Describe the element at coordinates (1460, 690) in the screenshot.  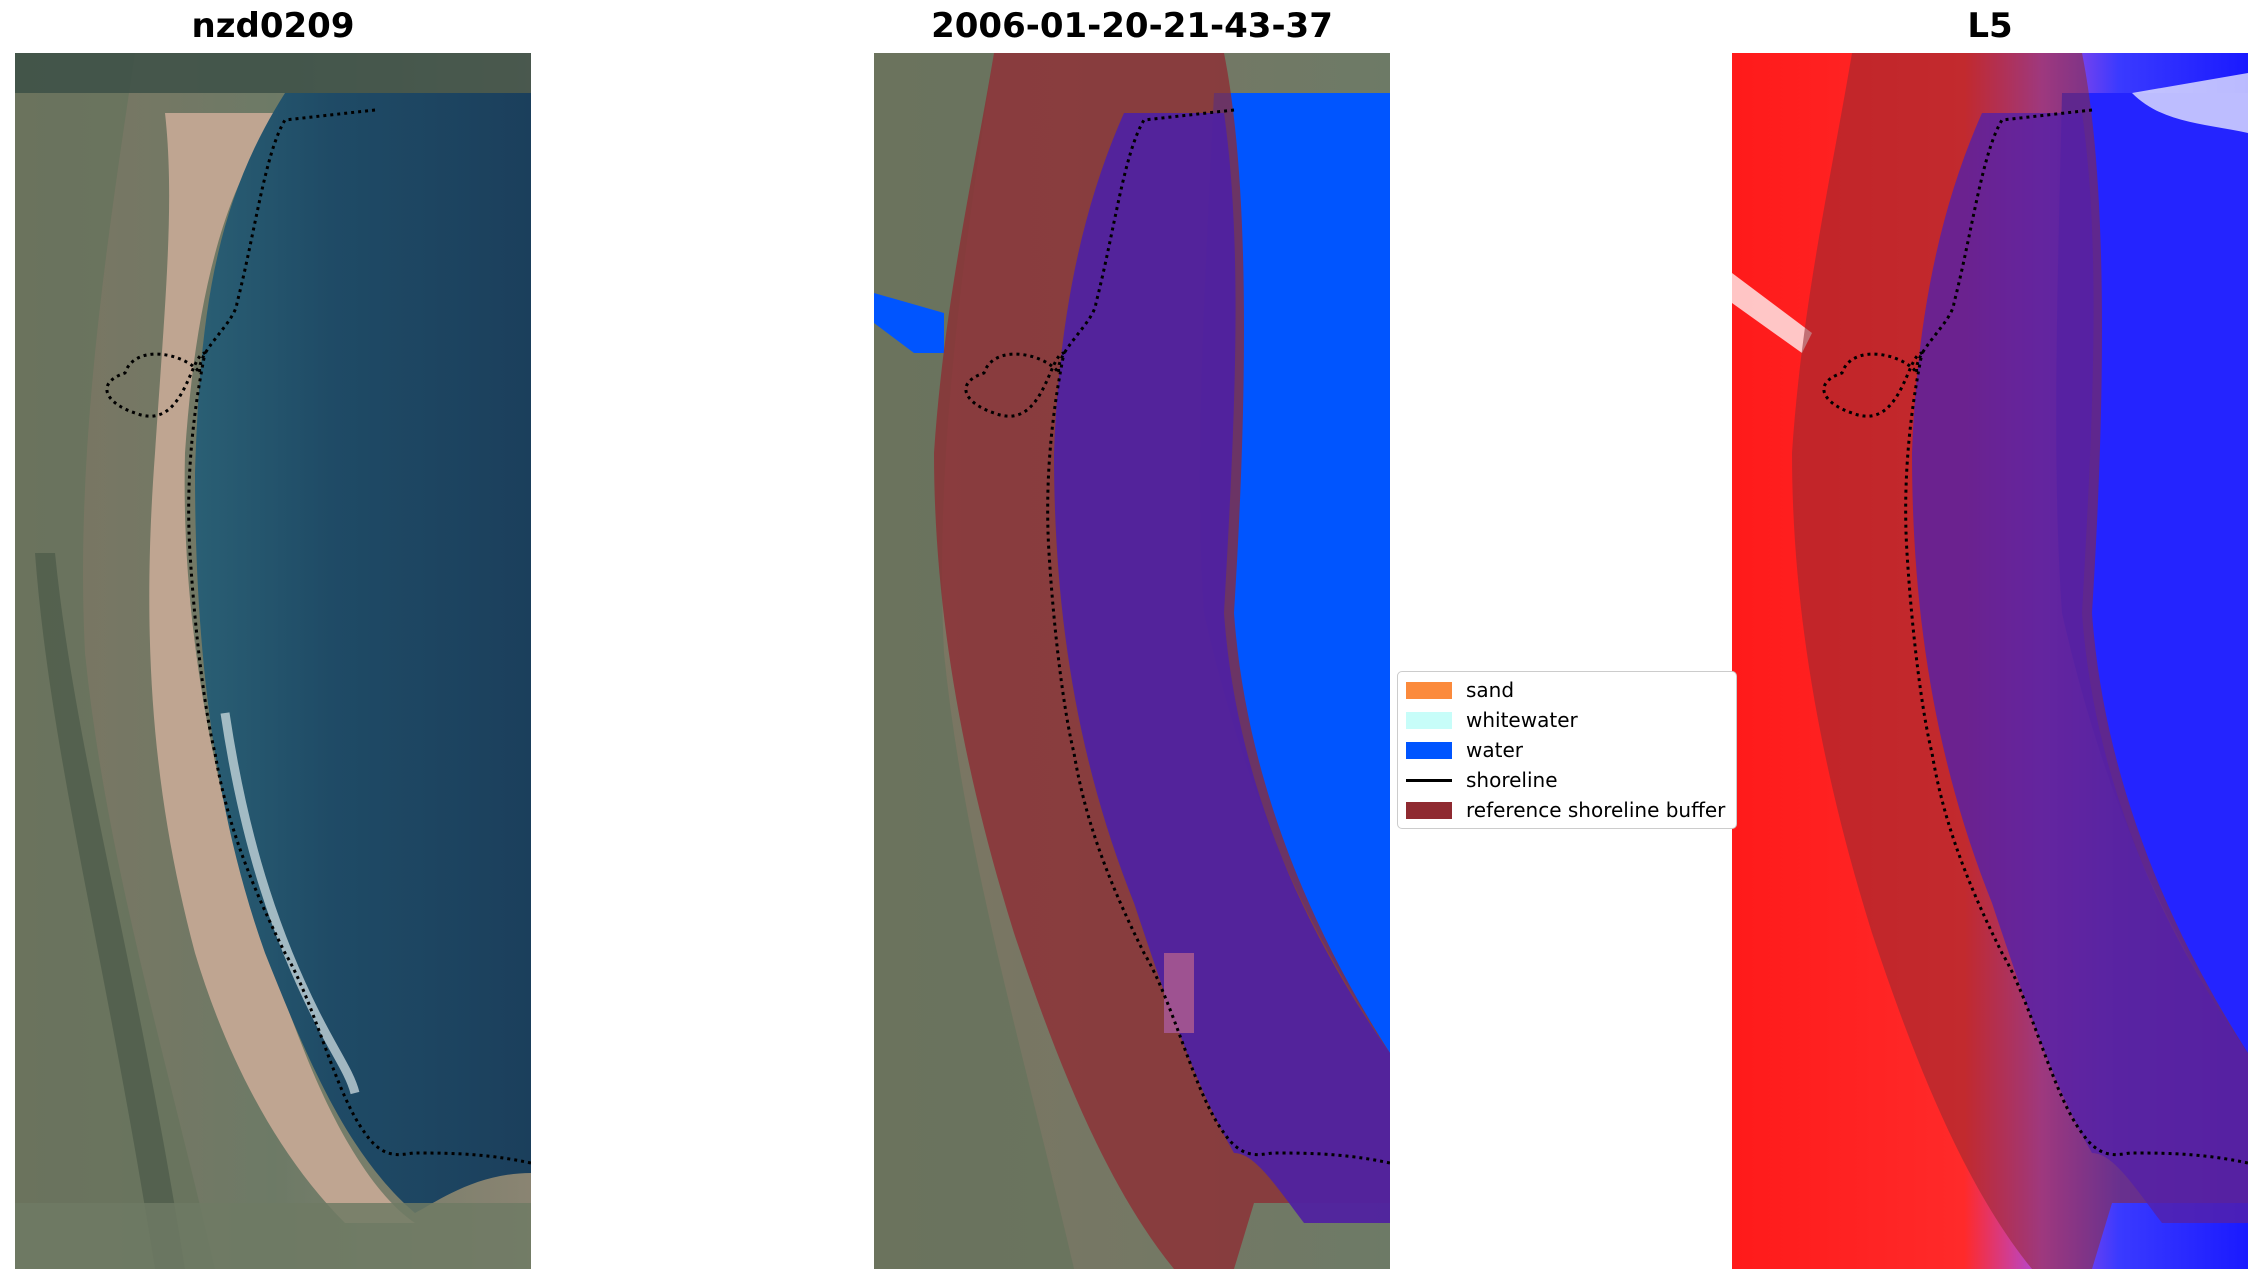
I see `legend-item-sand: sand` at that location.